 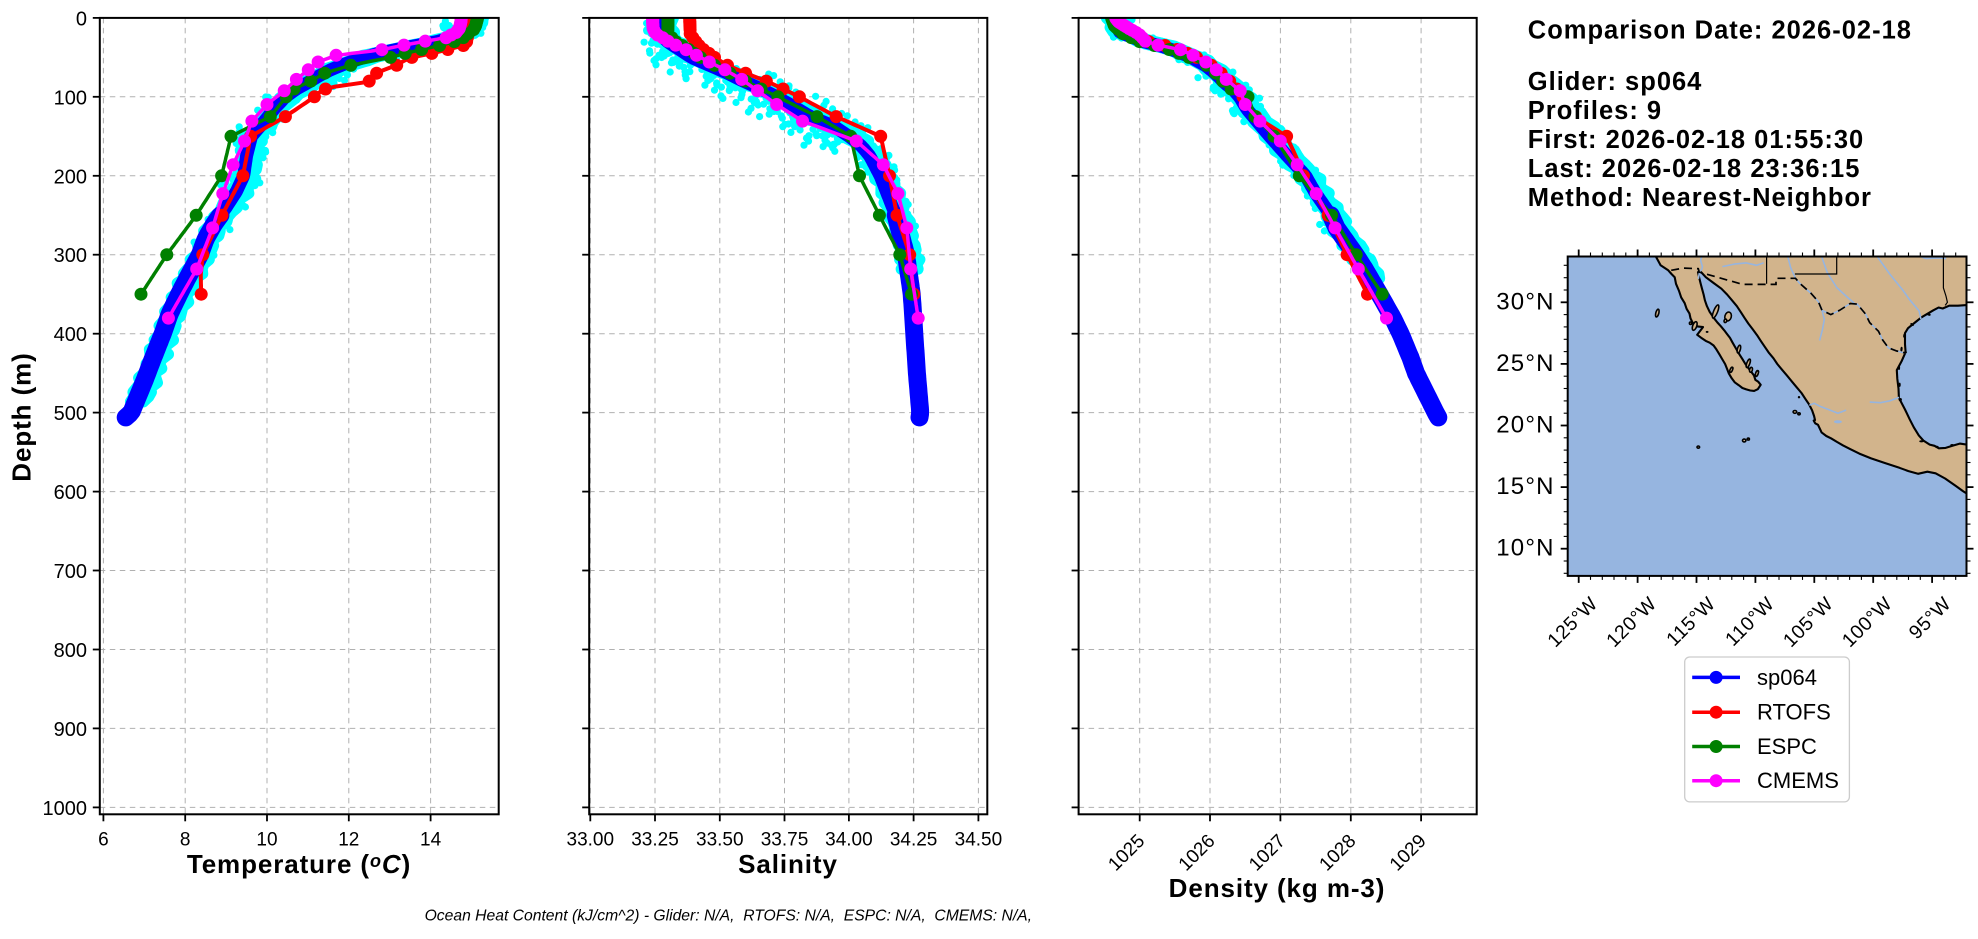 I want to click on svg-text: 100, so click(x=70, y=98).